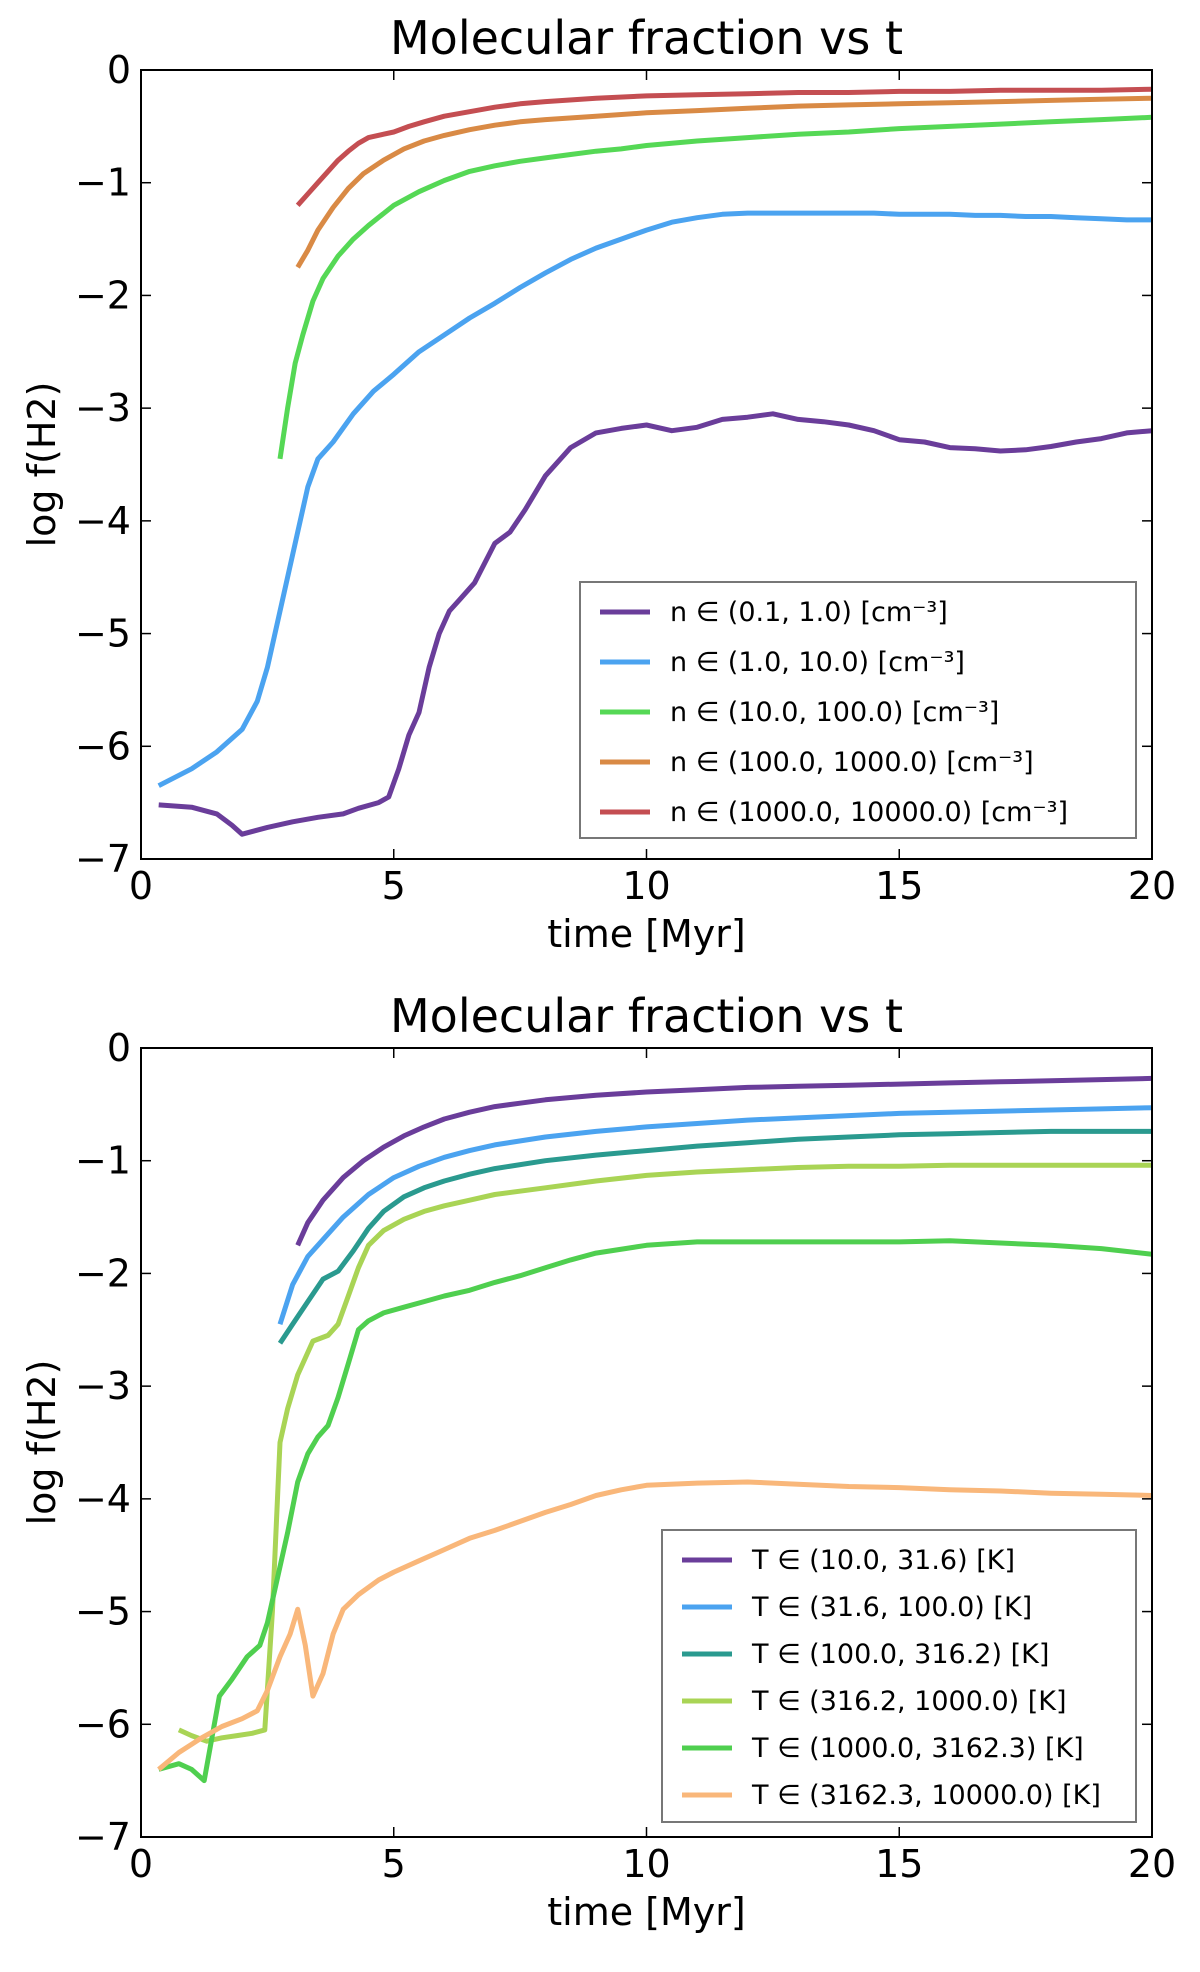 This screenshot has width=1200, height=1972. What do you see at coordinates (834, 712) in the screenshot?
I see `legend-label-3: n ∈ (10.0, 100.0) [cm⁻³]` at bounding box center [834, 712].